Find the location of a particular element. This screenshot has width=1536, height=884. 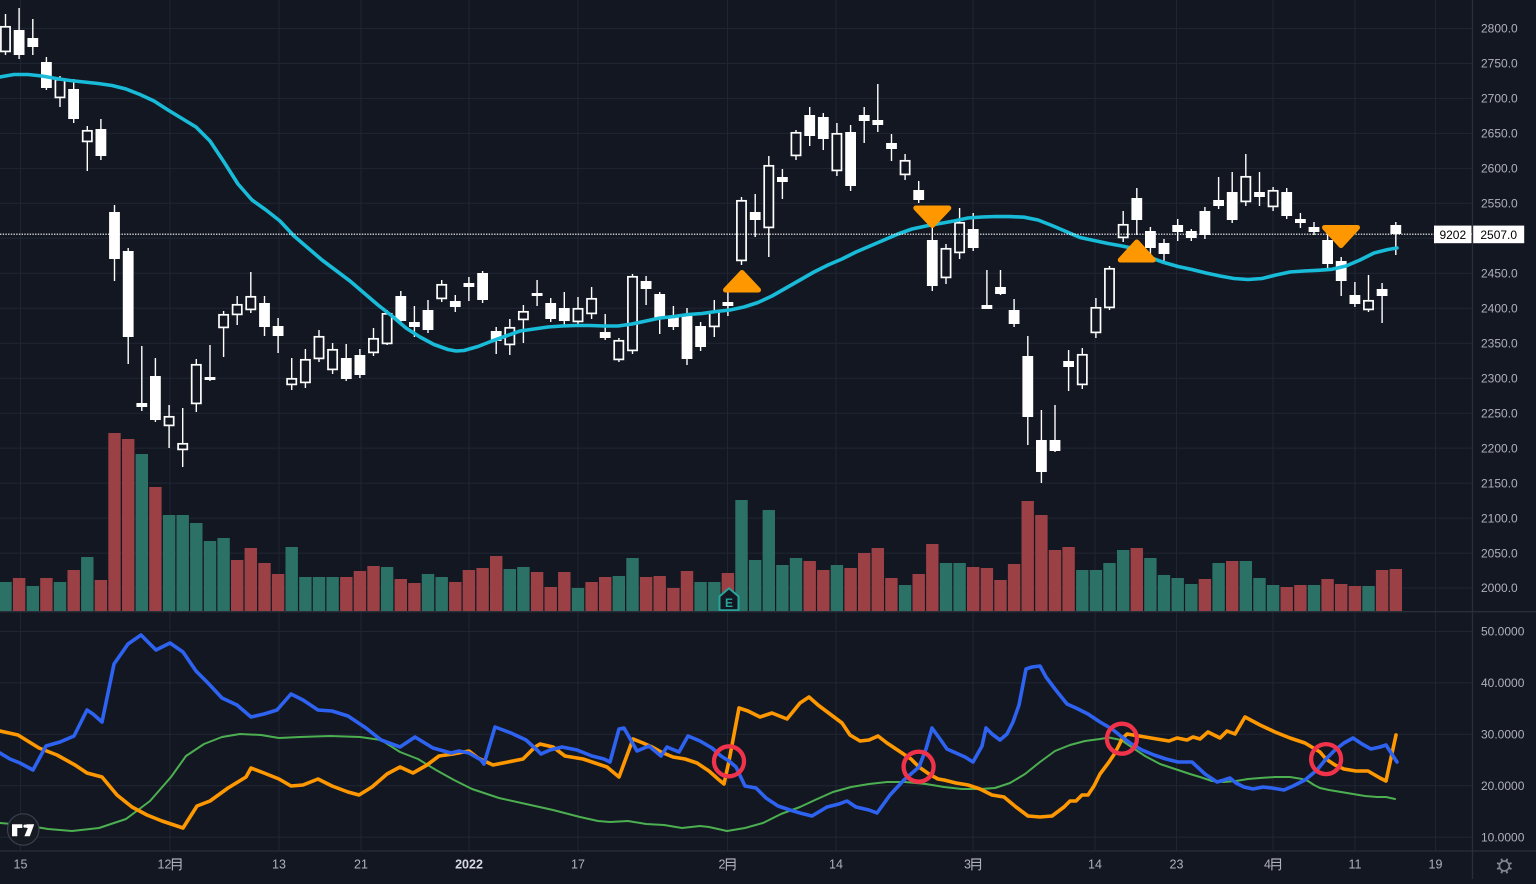

svg-text: 2600.0 is located at coordinates (1499, 169).